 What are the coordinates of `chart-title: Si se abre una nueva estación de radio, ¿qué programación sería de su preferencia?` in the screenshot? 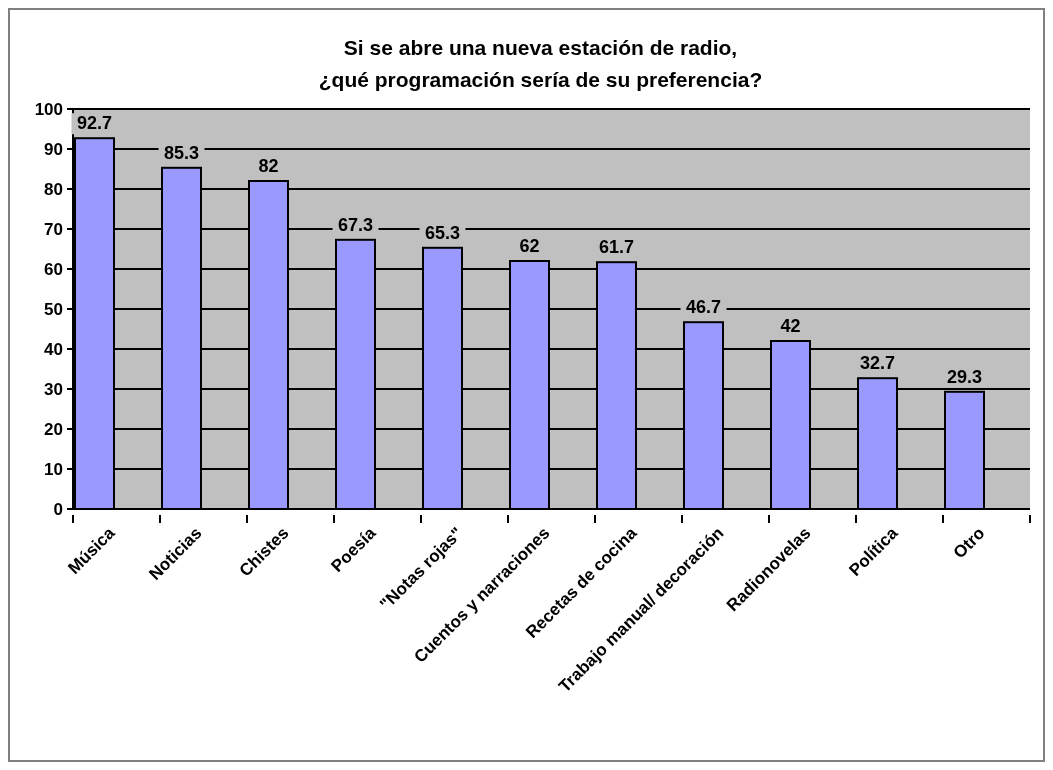 It's located at (540, 64).